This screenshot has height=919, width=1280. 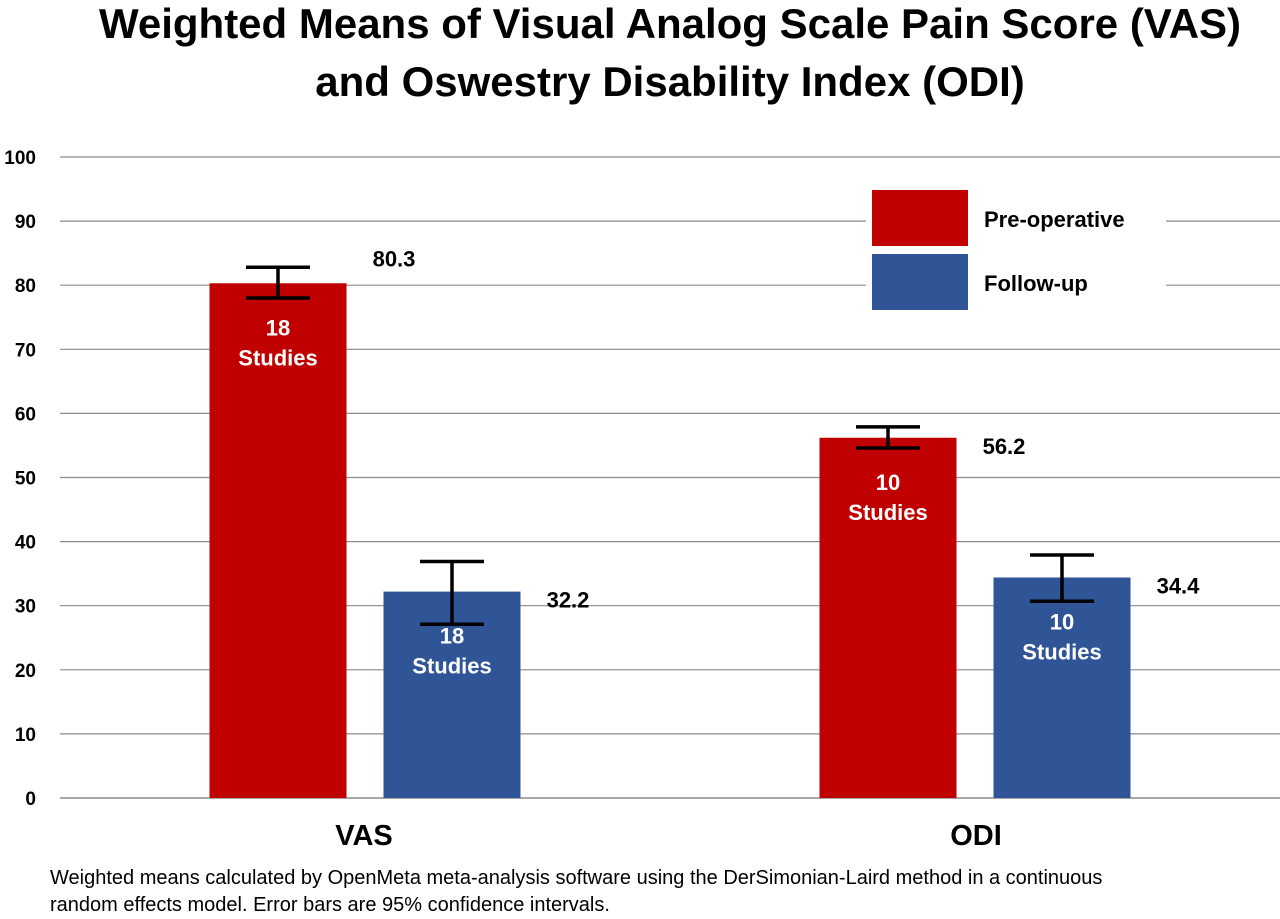 I want to click on bar-inner-label-odi-followup: 10, so click(x=1062, y=621).